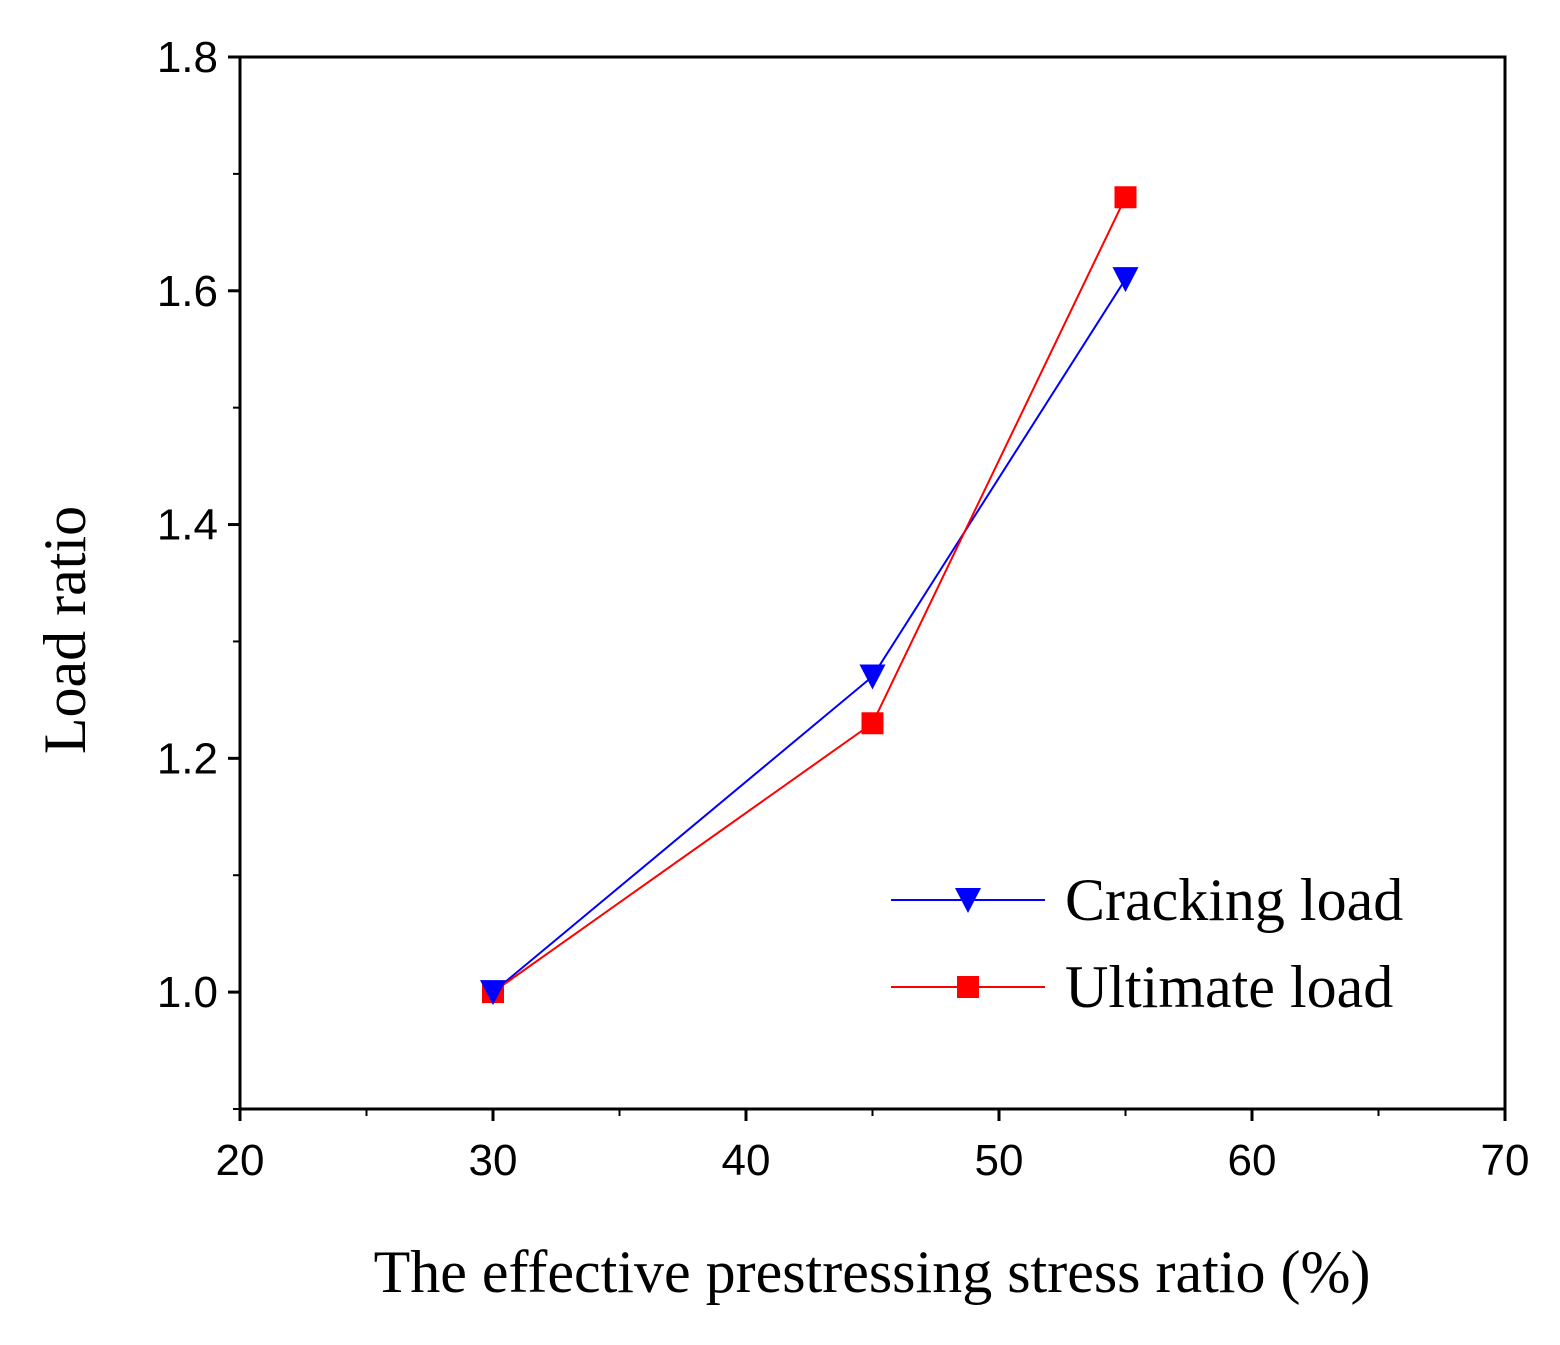 The image size is (1560, 1345). Describe the element at coordinates (187, 57) in the screenshot. I see `y-tick-label: 1.8` at that location.